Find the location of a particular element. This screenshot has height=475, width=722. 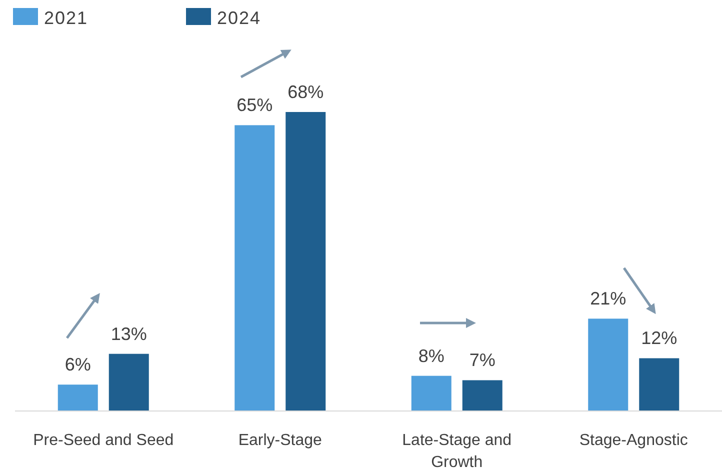

data-label: 8% is located at coordinates (431, 356).